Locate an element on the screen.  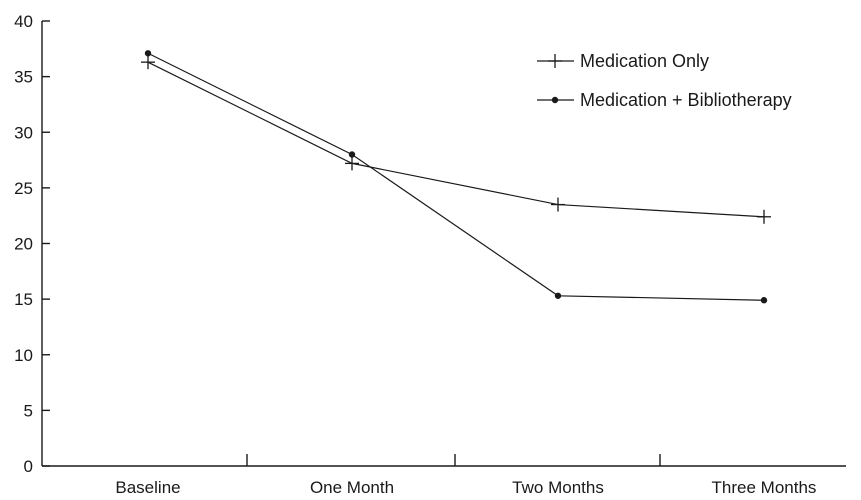
x-category-label: One Month is located at coordinates (352, 487).